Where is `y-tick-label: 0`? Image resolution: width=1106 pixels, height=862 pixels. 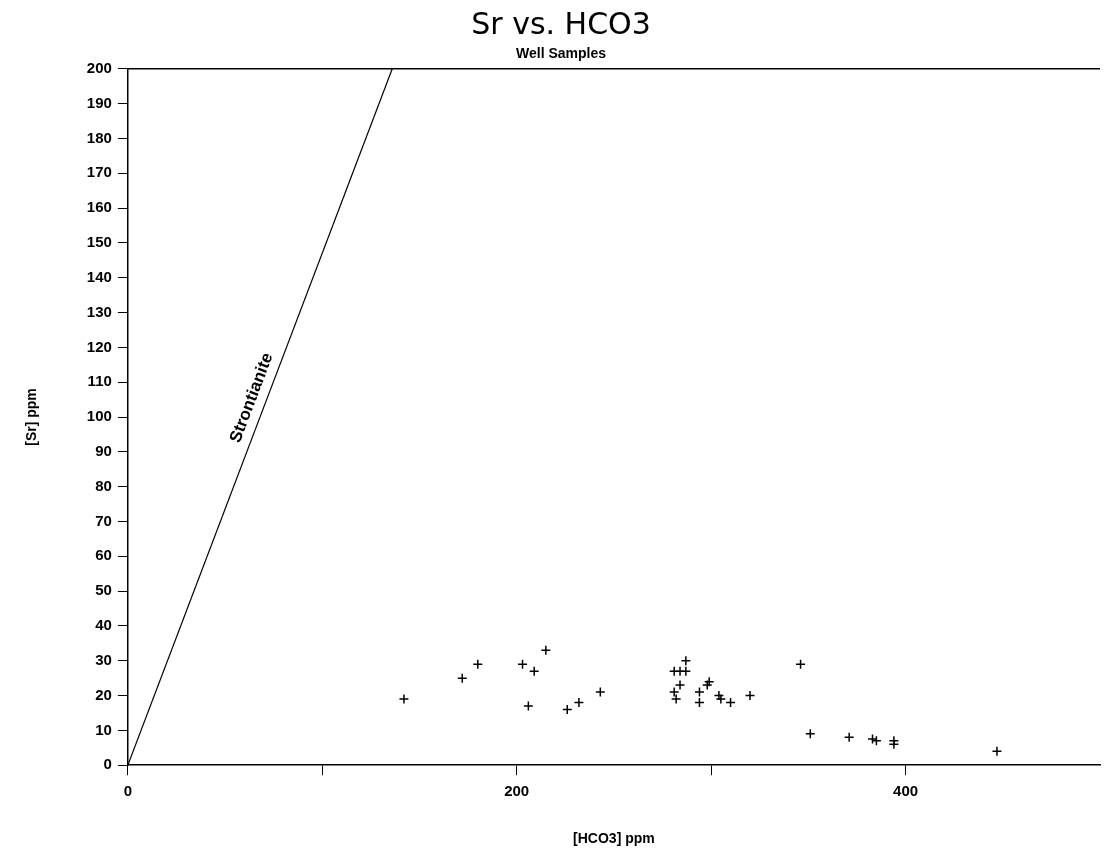
y-tick-label: 0 is located at coordinates (107, 764).